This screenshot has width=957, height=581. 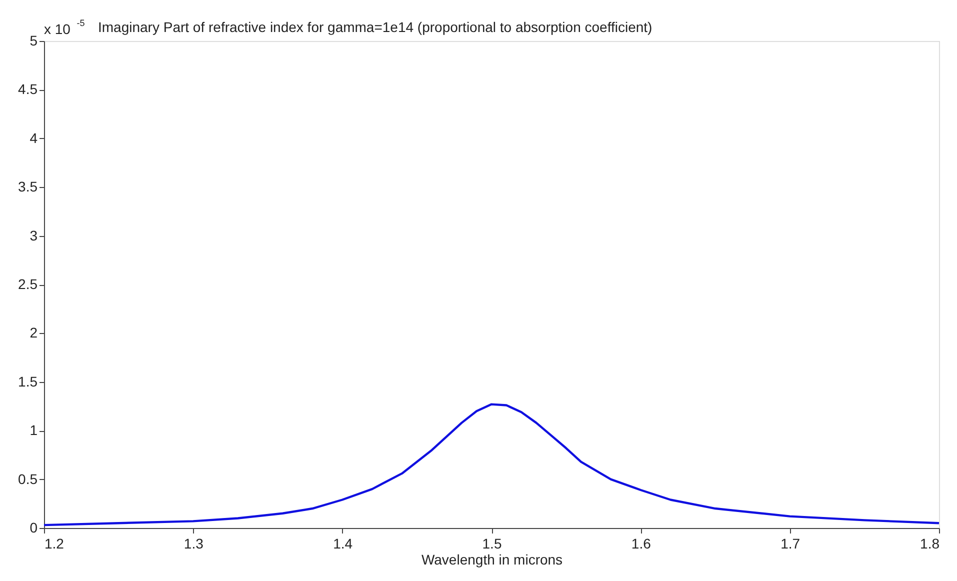 What do you see at coordinates (28, 284) in the screenshot?
I see `y-tick-label: 2.5` at bounding box center [28, 284].